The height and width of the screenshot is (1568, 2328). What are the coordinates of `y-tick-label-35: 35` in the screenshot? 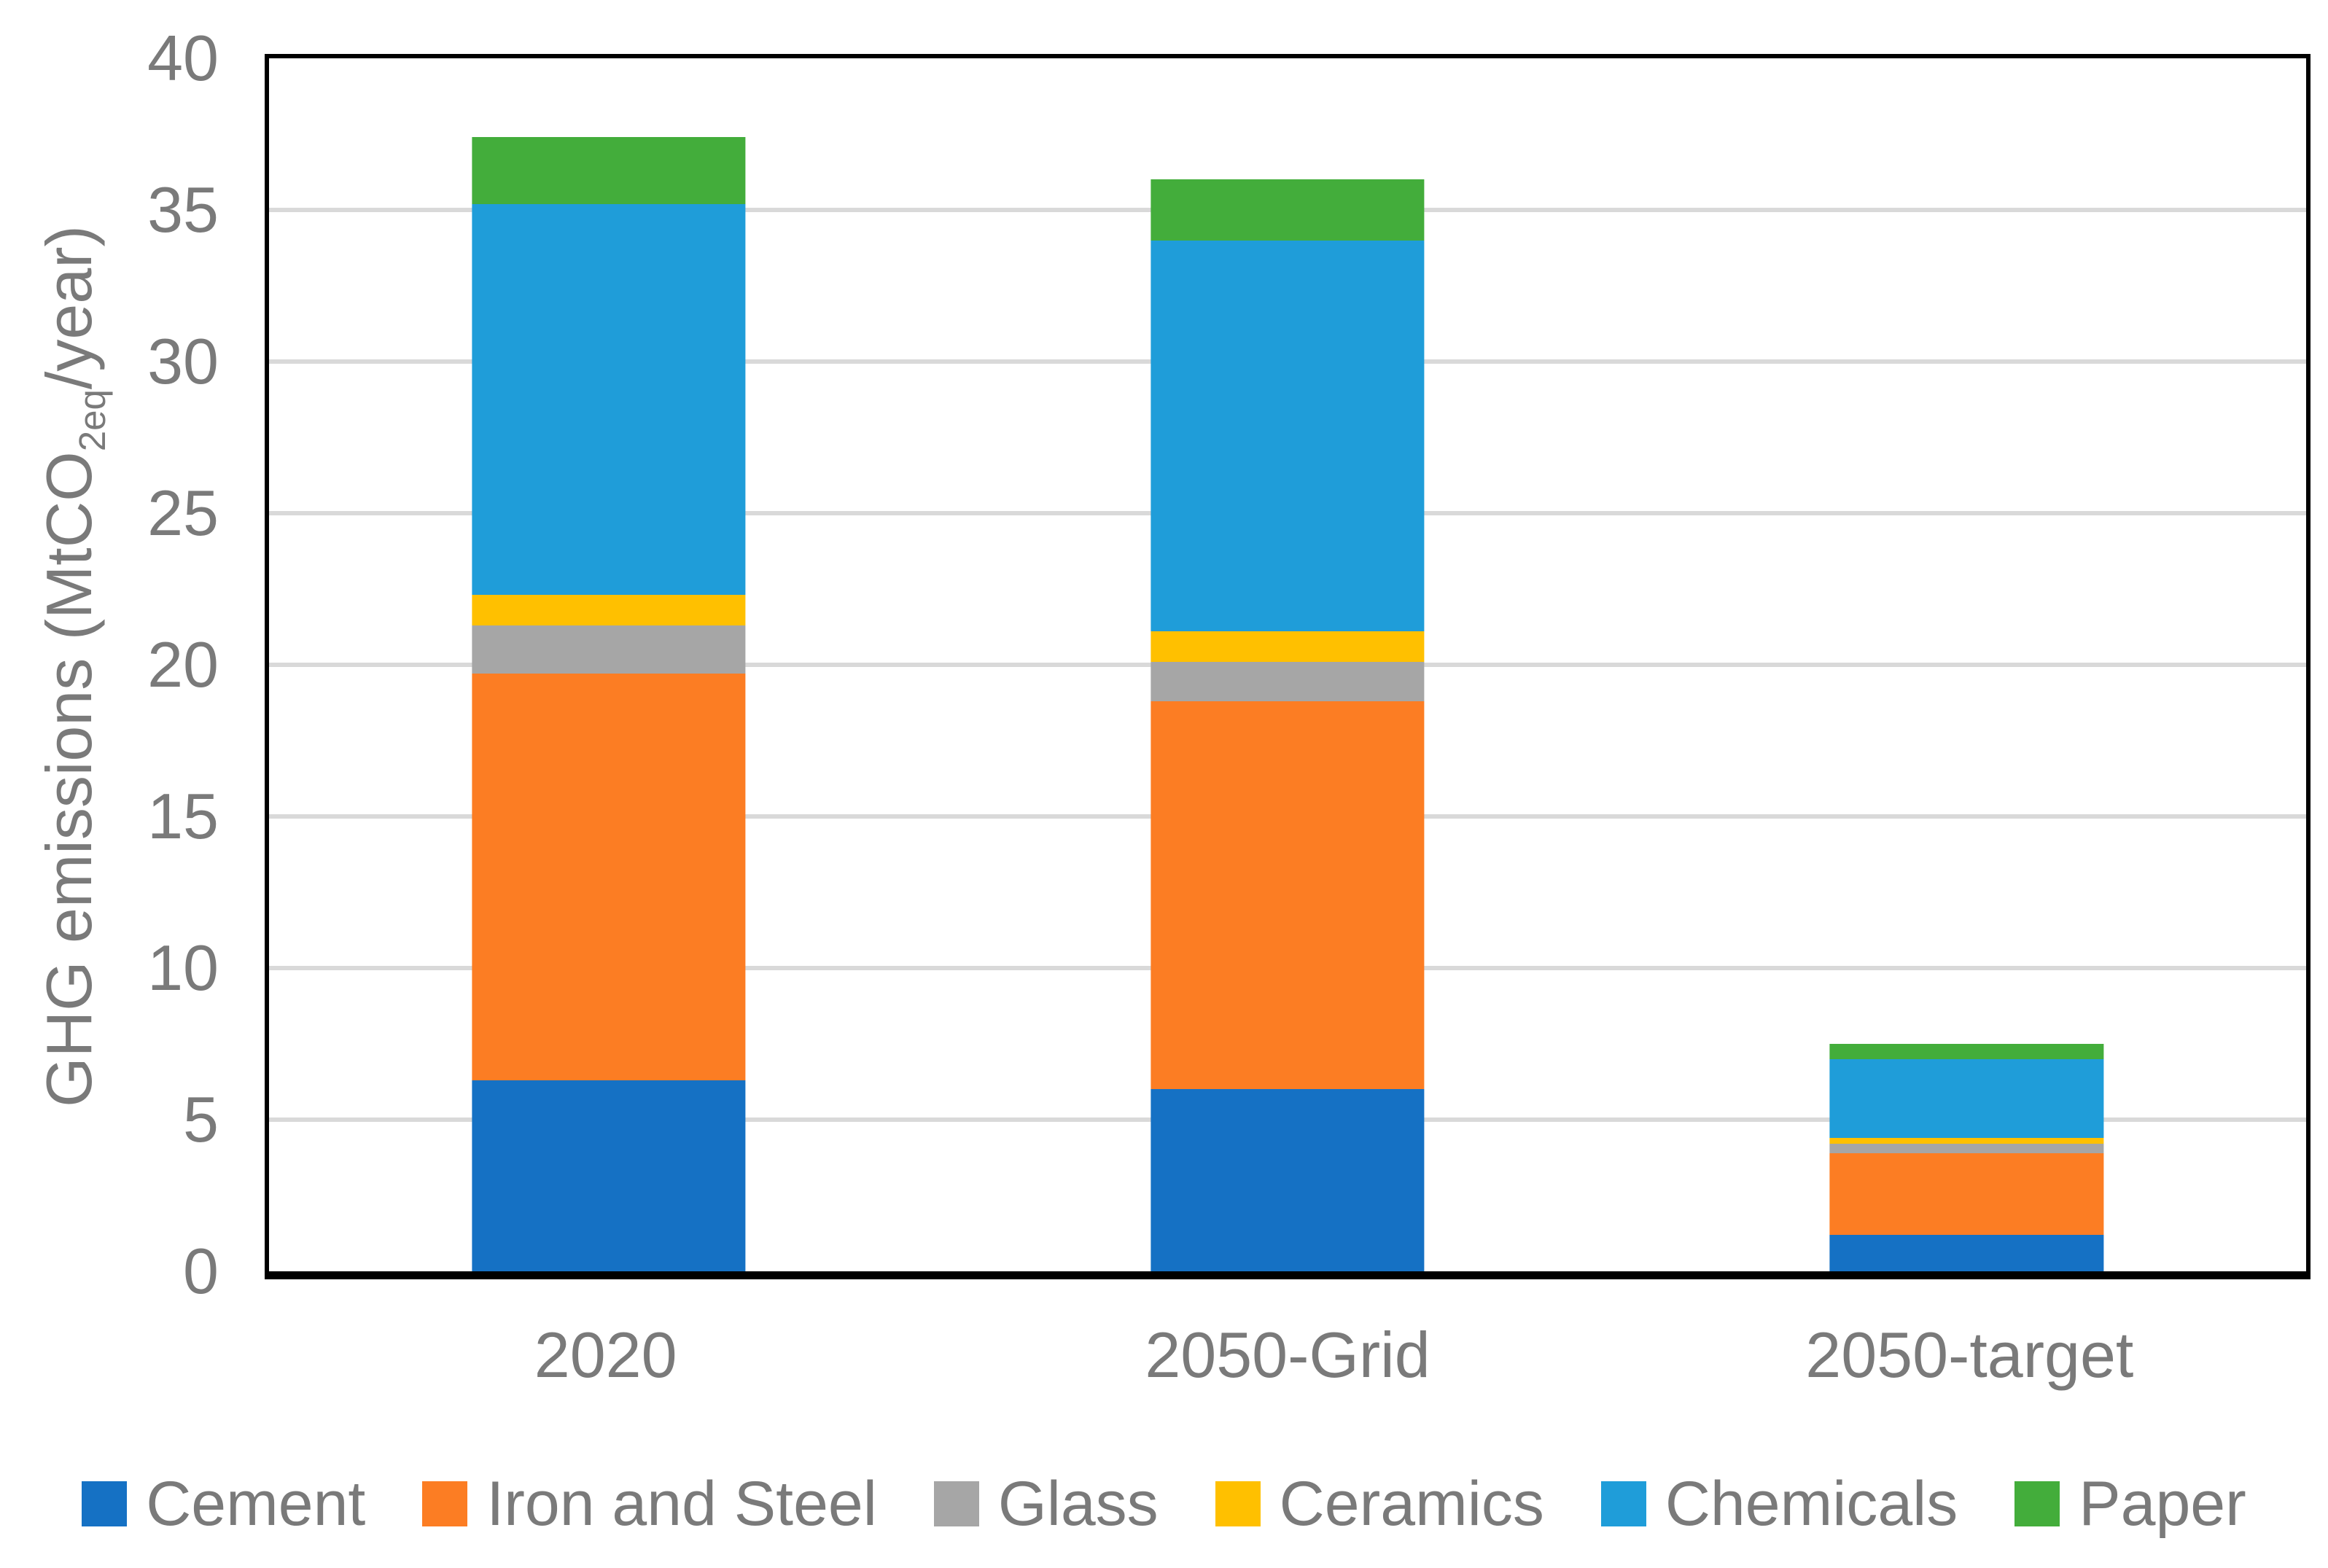 It's located at (183, 209).